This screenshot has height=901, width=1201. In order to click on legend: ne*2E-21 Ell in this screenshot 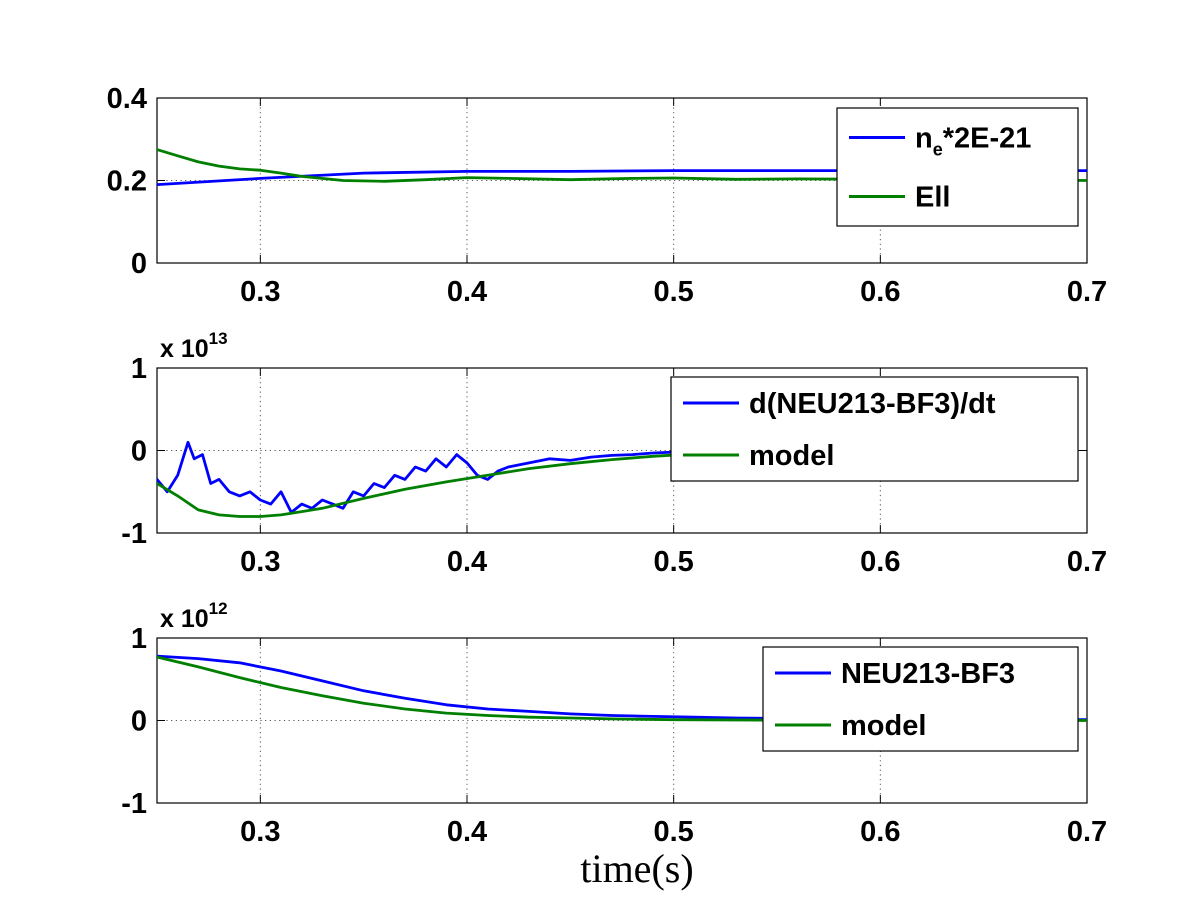, I will do `click(957, 167)`.